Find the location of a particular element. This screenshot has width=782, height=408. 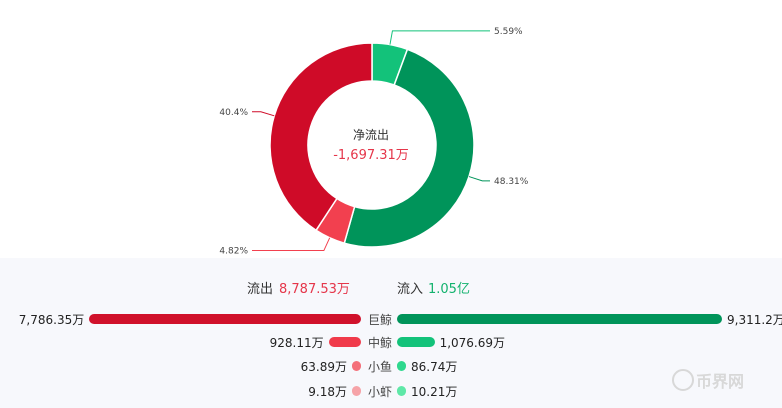

donut-slice-label-0: 5.59% is located at coordinates (508, 32).